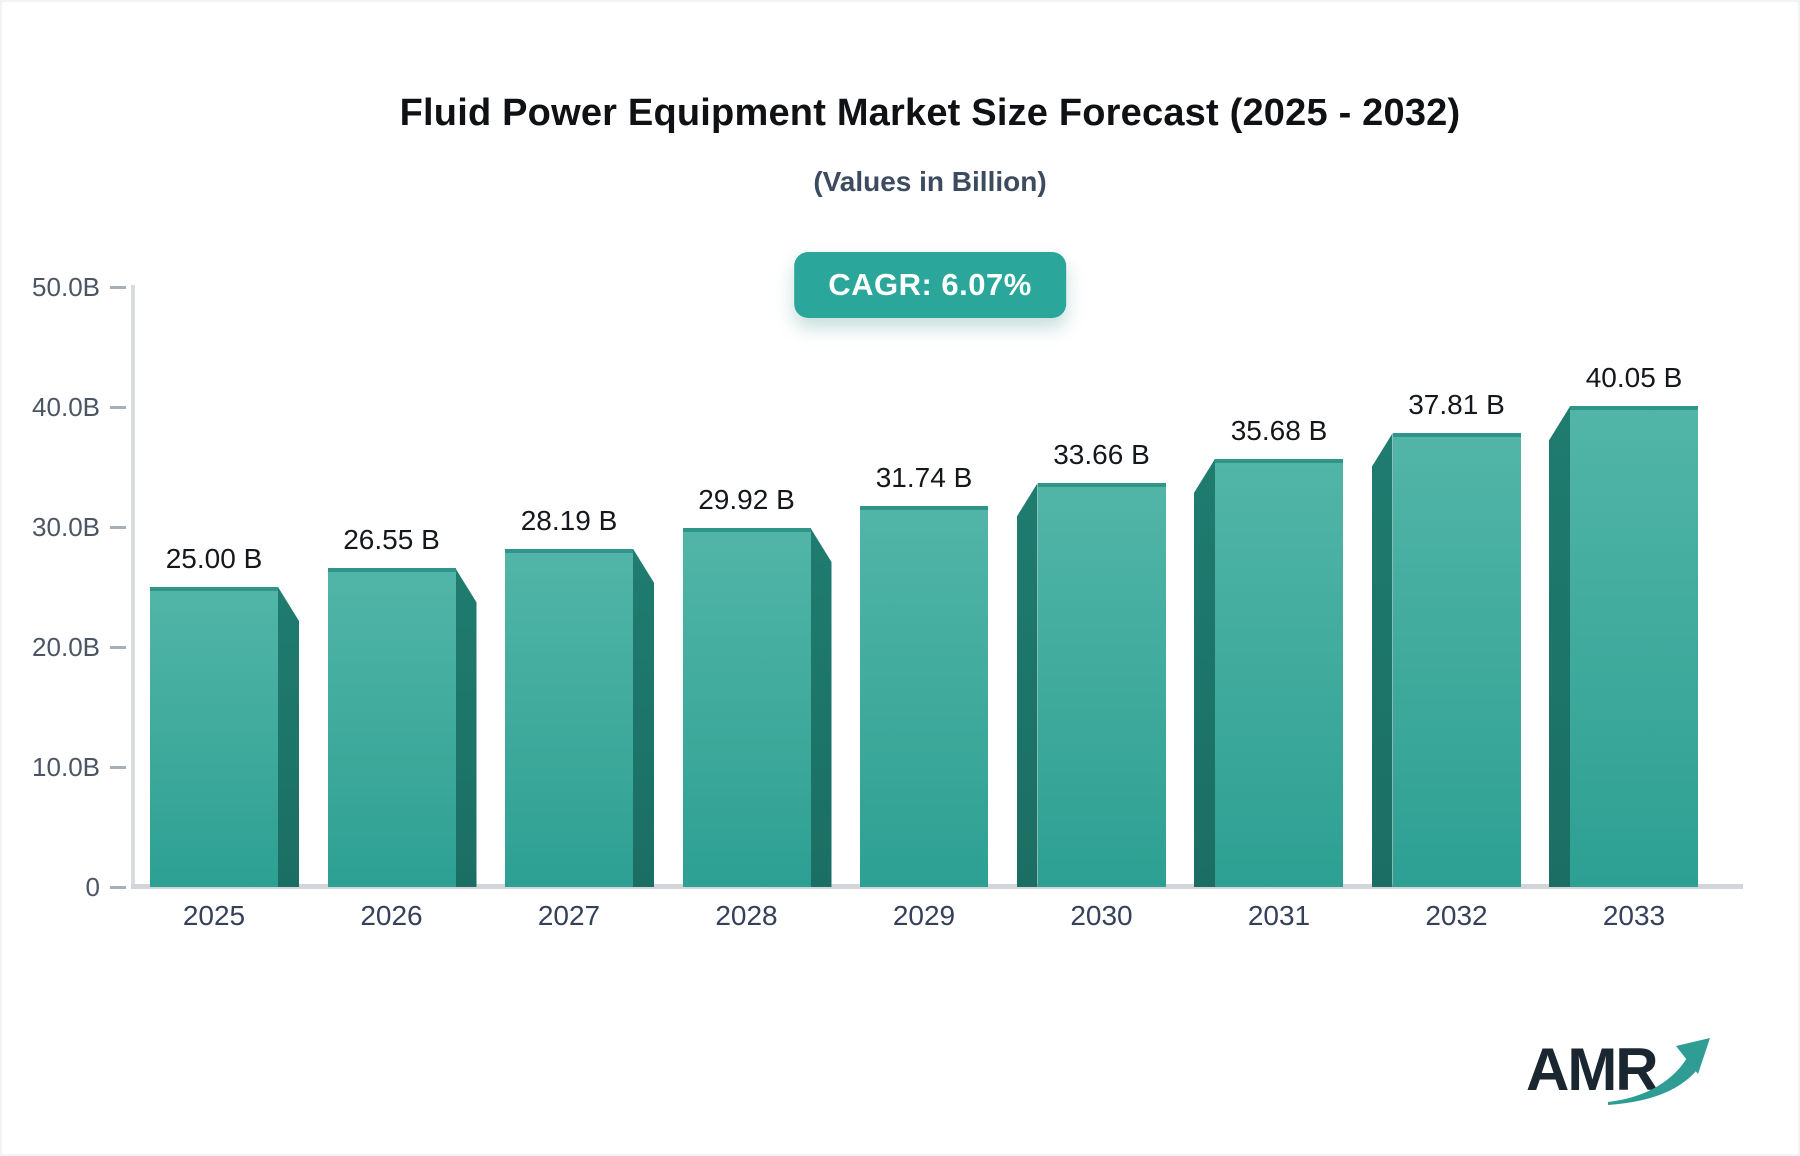  What do you see at coordinates (821, 707) in the screenshot?
I see `bar-side-2028` at bounding box center [821, 707].